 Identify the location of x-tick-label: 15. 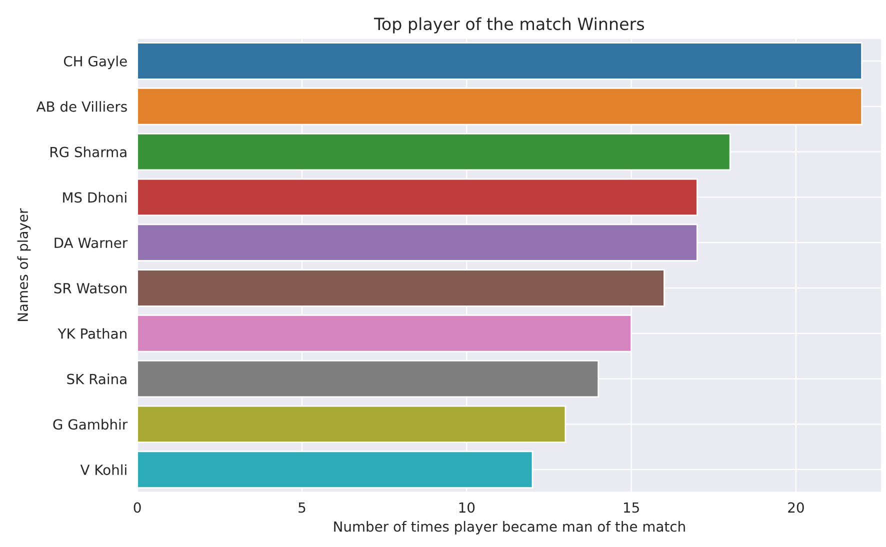
(631, 507).